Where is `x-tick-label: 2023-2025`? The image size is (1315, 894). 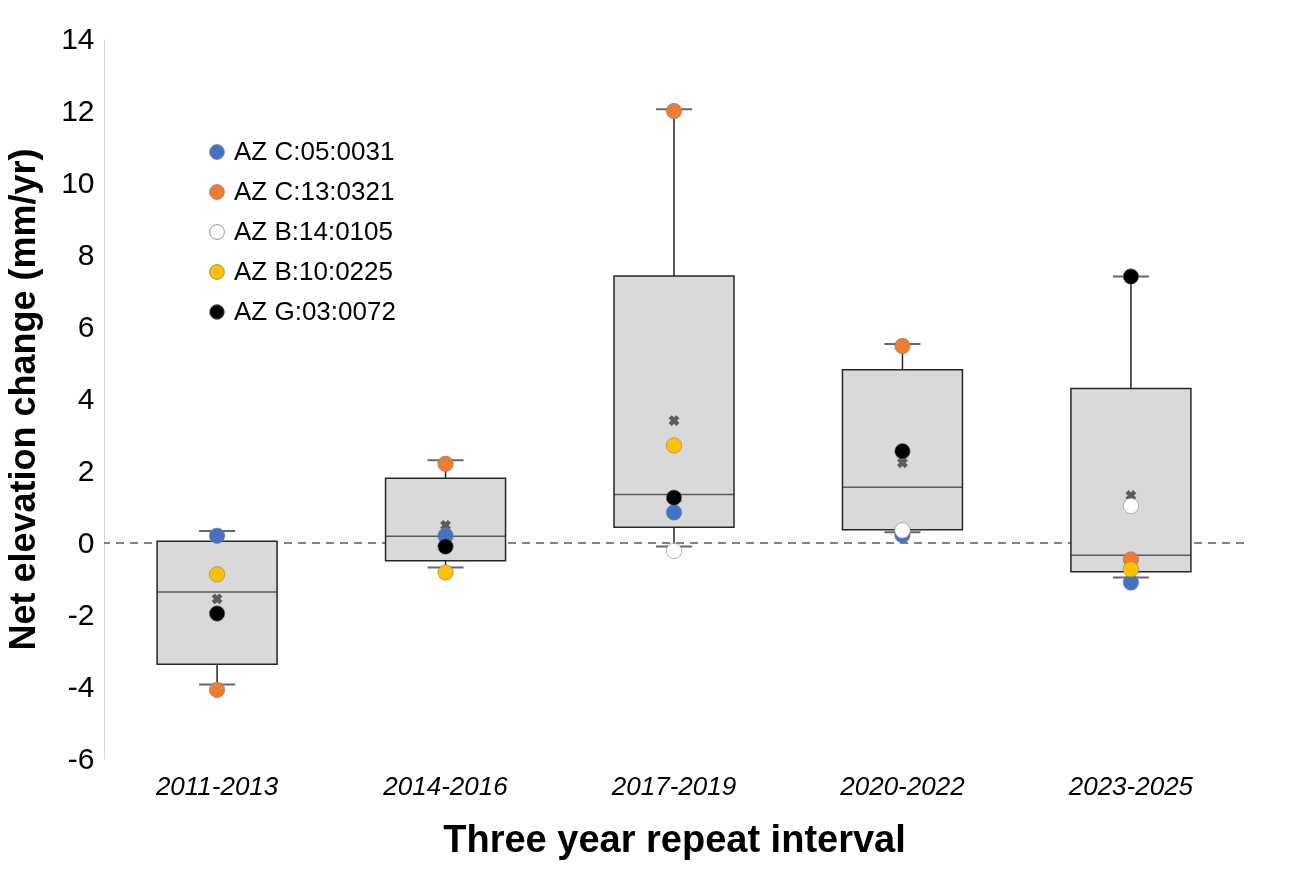 x-tick-label: 2023-2025 is located at coordinates (1130, 785).